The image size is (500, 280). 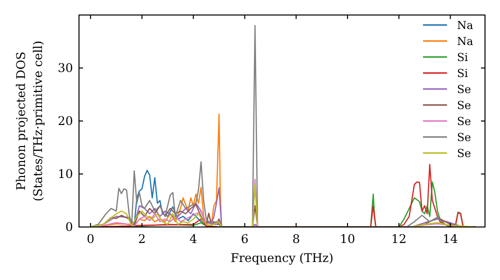 I want to click on y-tick-label: 10, so click(x=65, y=174).